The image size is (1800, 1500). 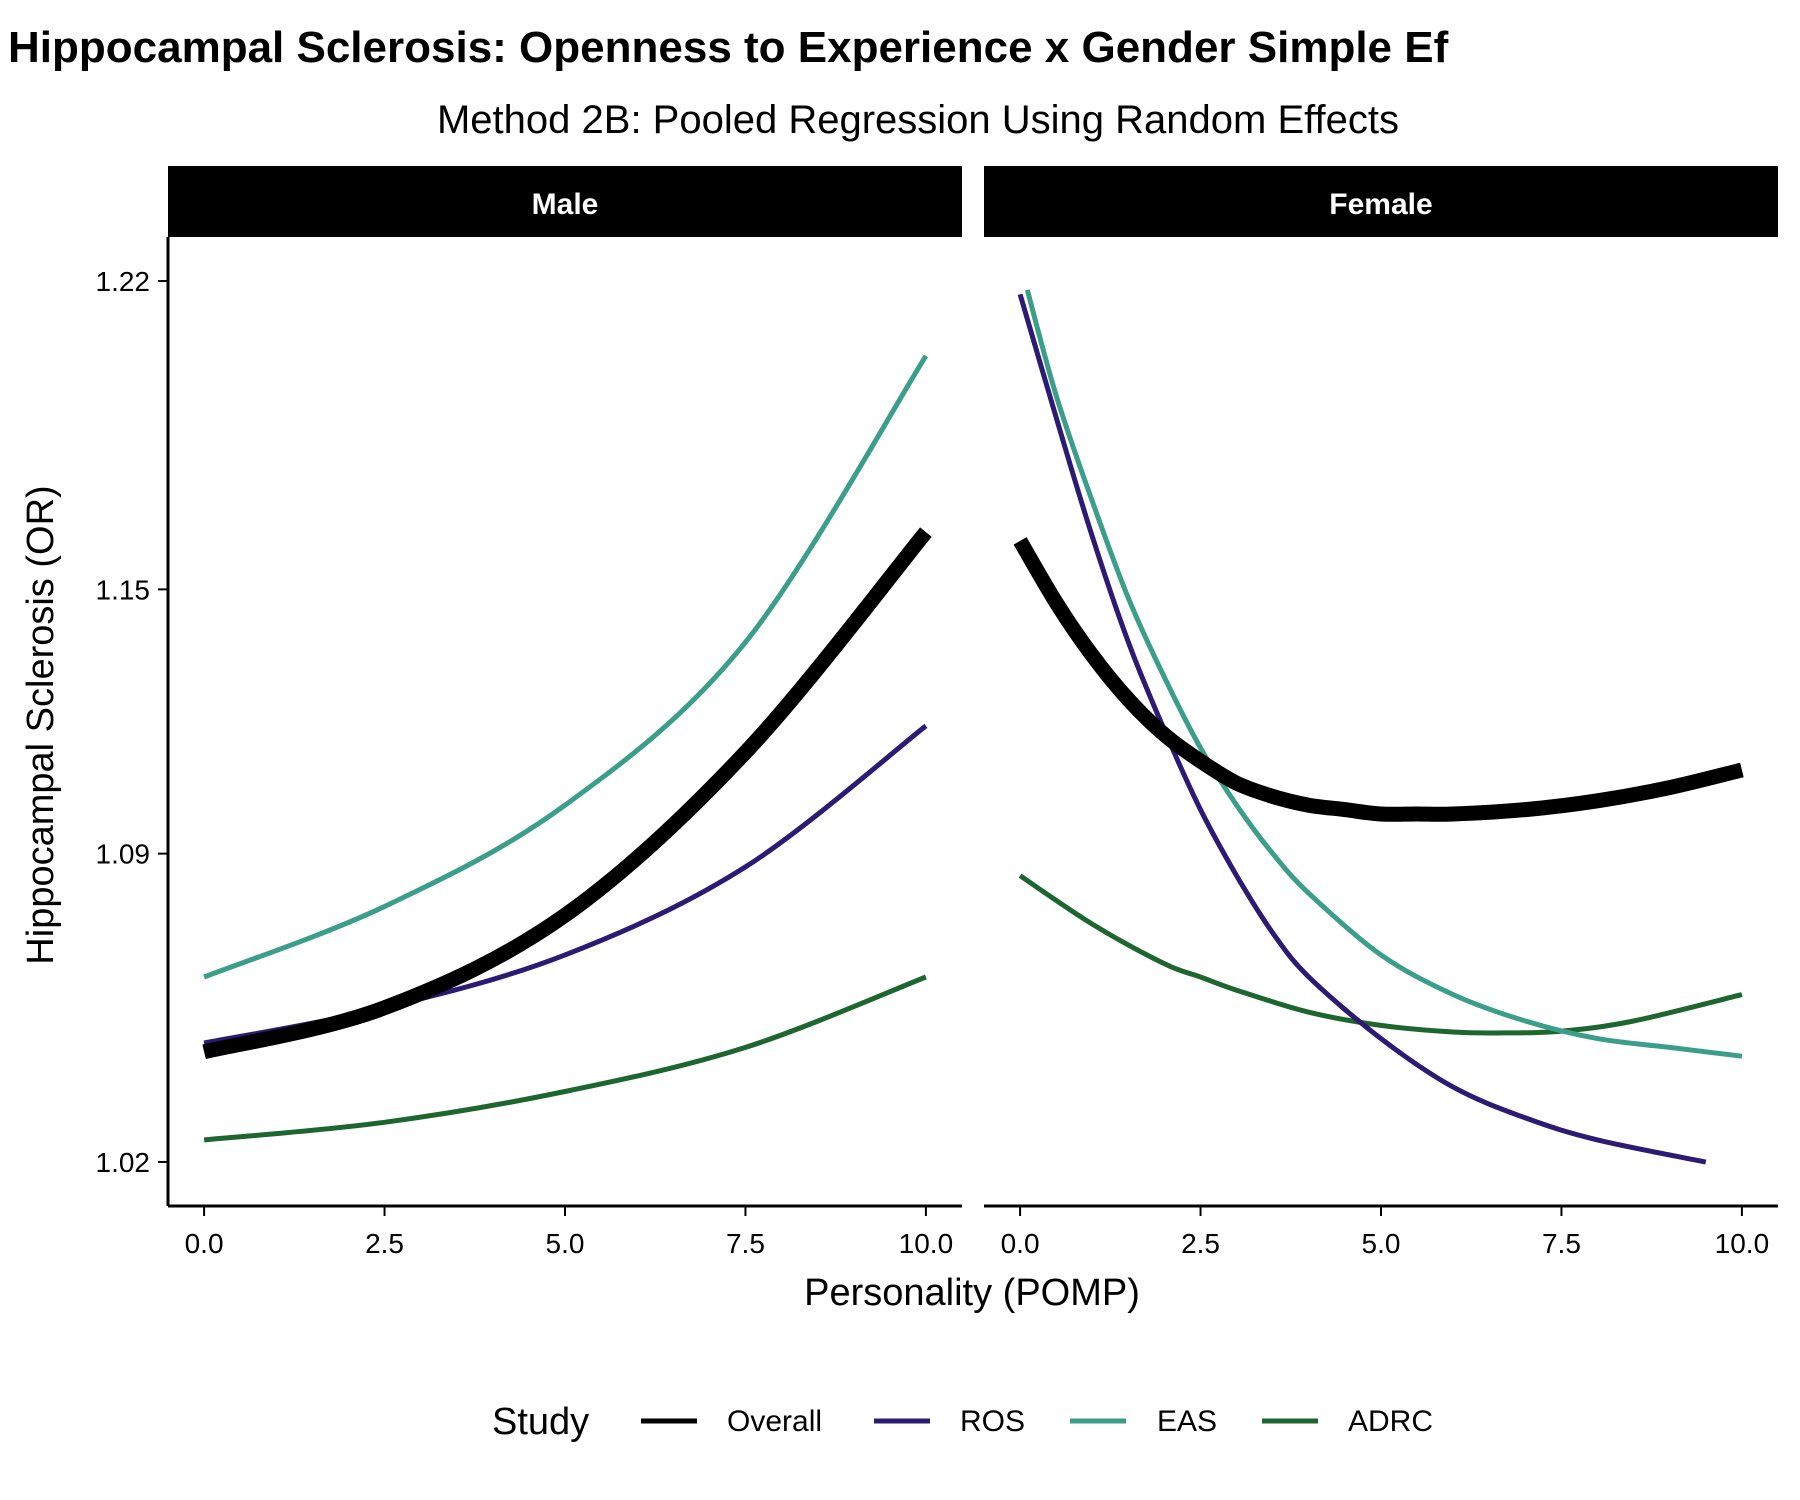 What do you see at coordinates (774, 1421) in the screenshot?
I see `legend-label-overall: Overall` at bounding box center [774, 1421].